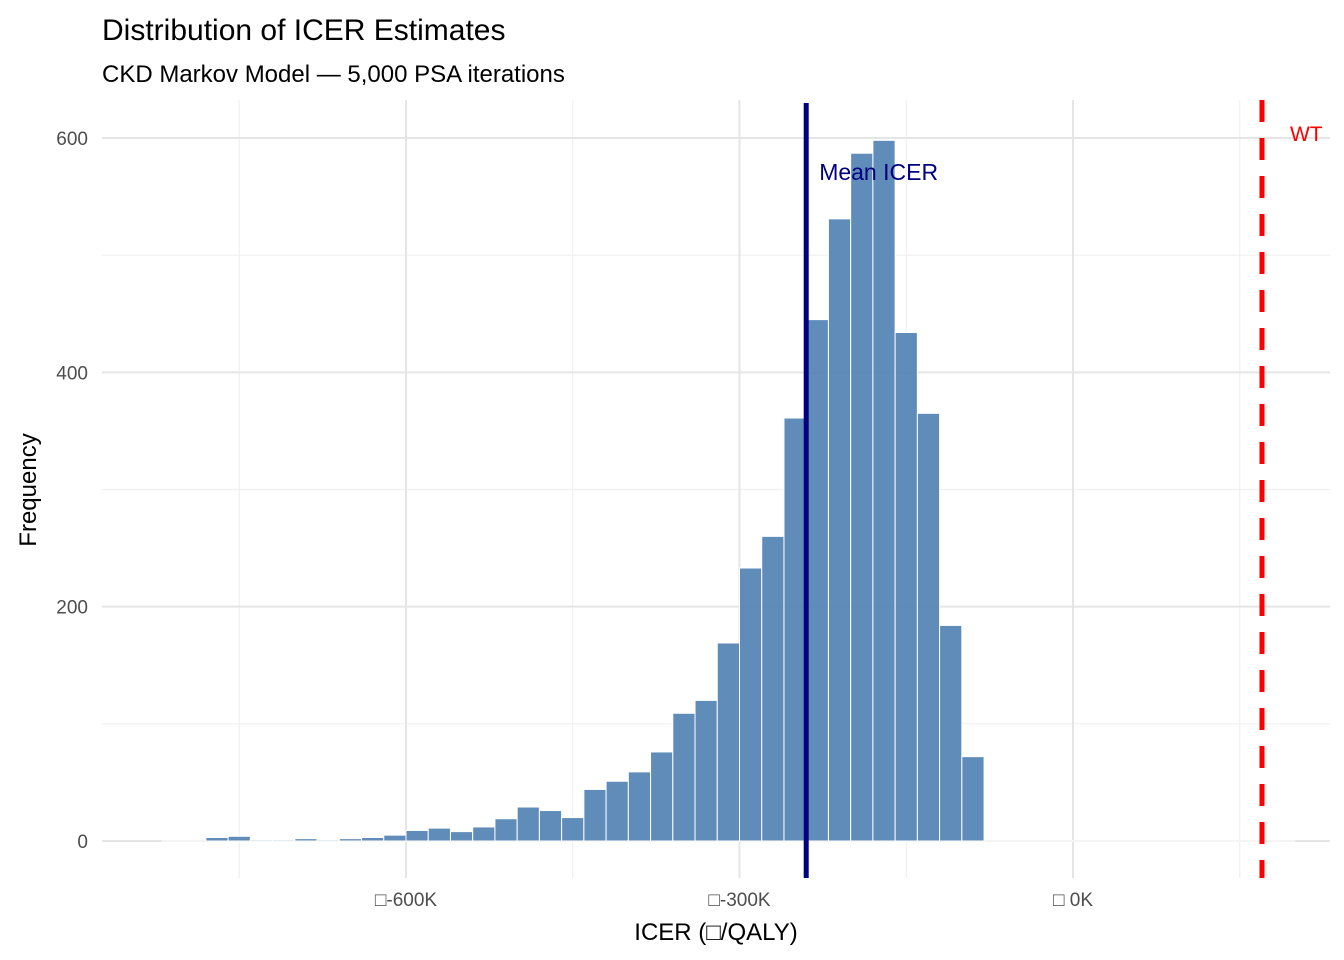 This screenshot has height=960, width=1344. Describe the element at coordinates (82, 842) in the screenshot. I see `y-tick-label: 0` at that location.